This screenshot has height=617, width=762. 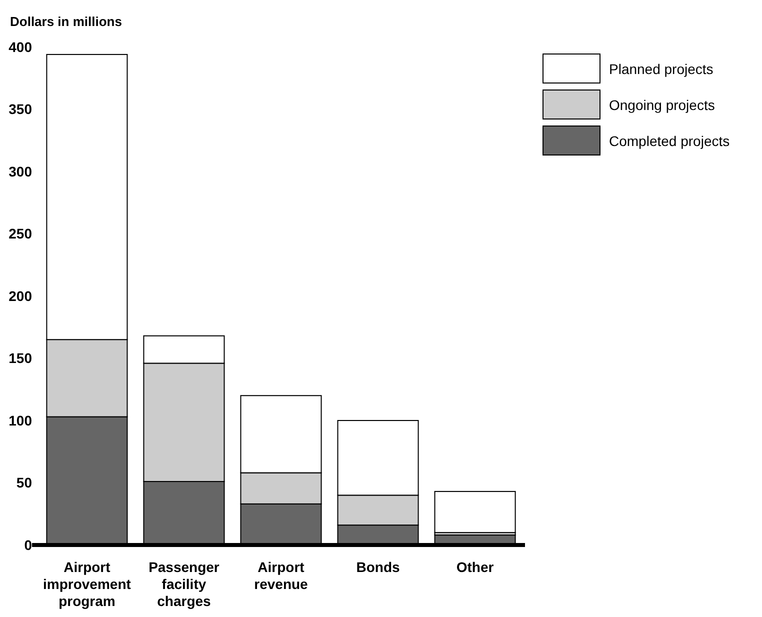 What do you see at coordinates (87, 584) in the screenshot?
I see `x-tick-label: Airport improvement program` at bounding box center [87, 584].